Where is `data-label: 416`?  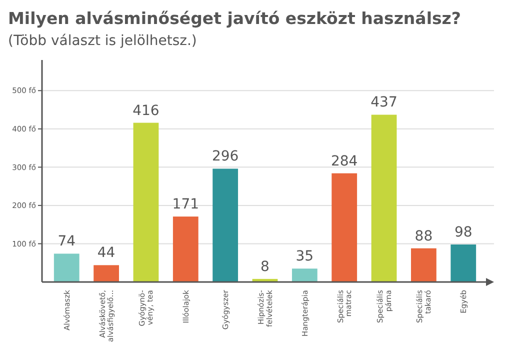 data-label: 416 is located at coordinates (146, 110).